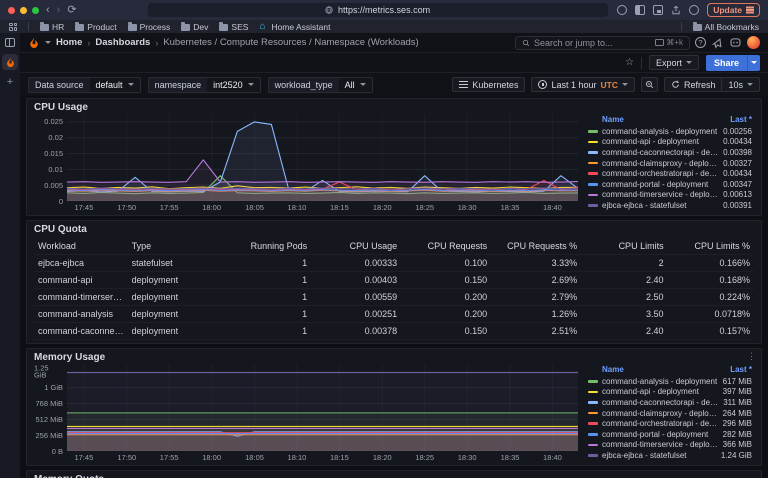  Describe the element at coordinates (753, 42) in the screenshot. I see `user-avatar` at that location.